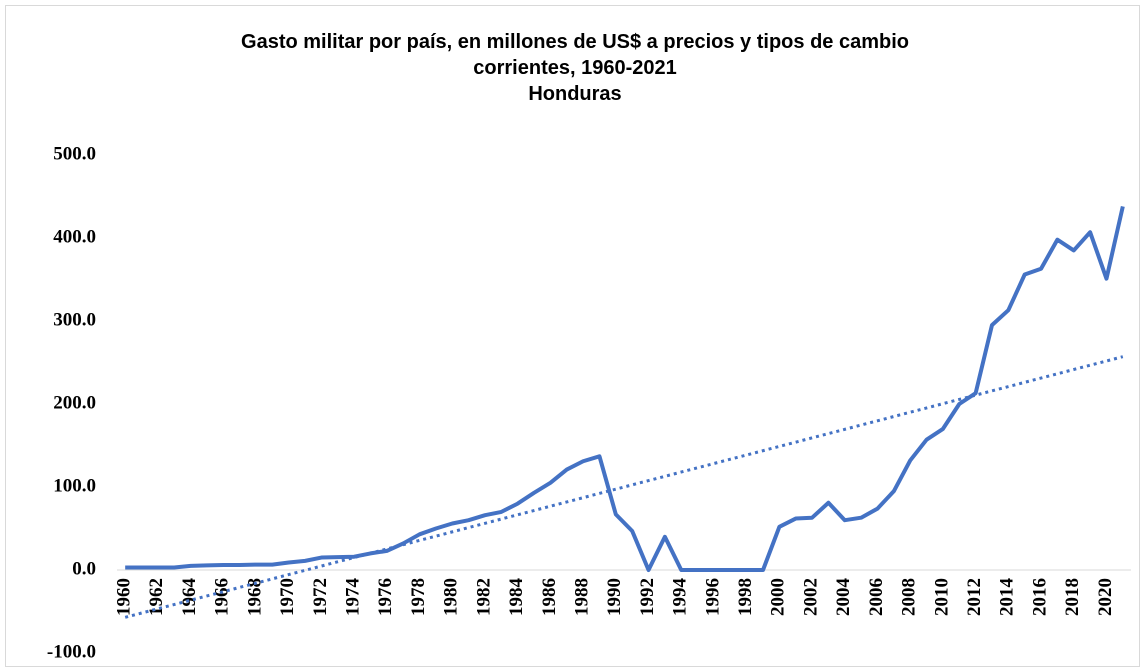 Image resolution: width=1145 pixels, height=672 pixels. I want to click on x-tick-label: 1980, so click(451, 597).